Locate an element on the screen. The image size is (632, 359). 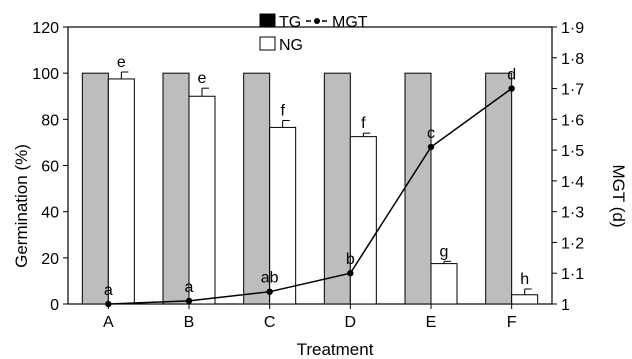
x-tick-label-B: B is located at coordinates (189, 322).